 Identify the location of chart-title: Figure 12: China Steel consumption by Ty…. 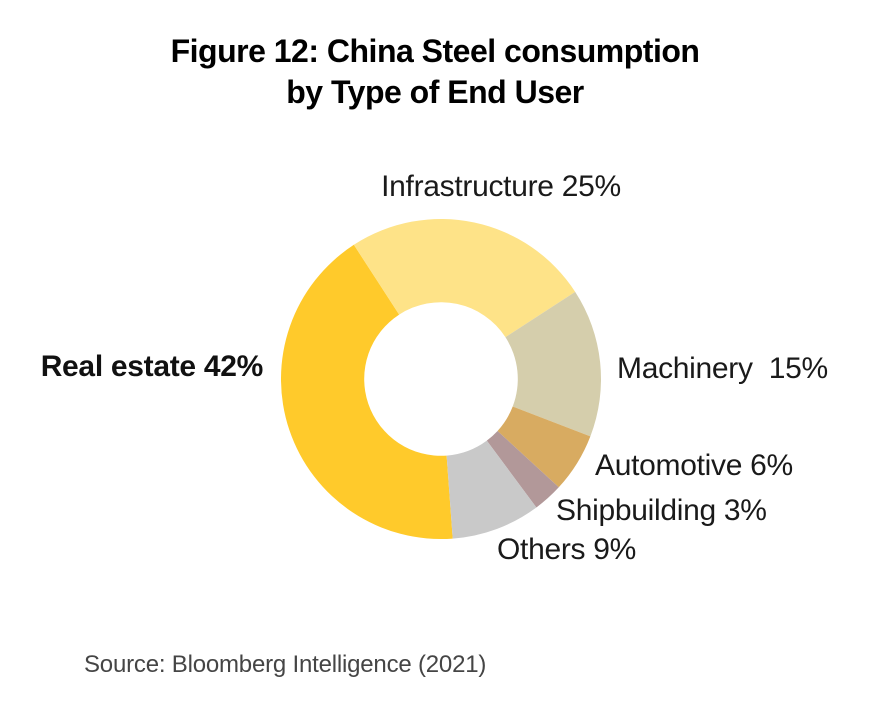
(435, 72).